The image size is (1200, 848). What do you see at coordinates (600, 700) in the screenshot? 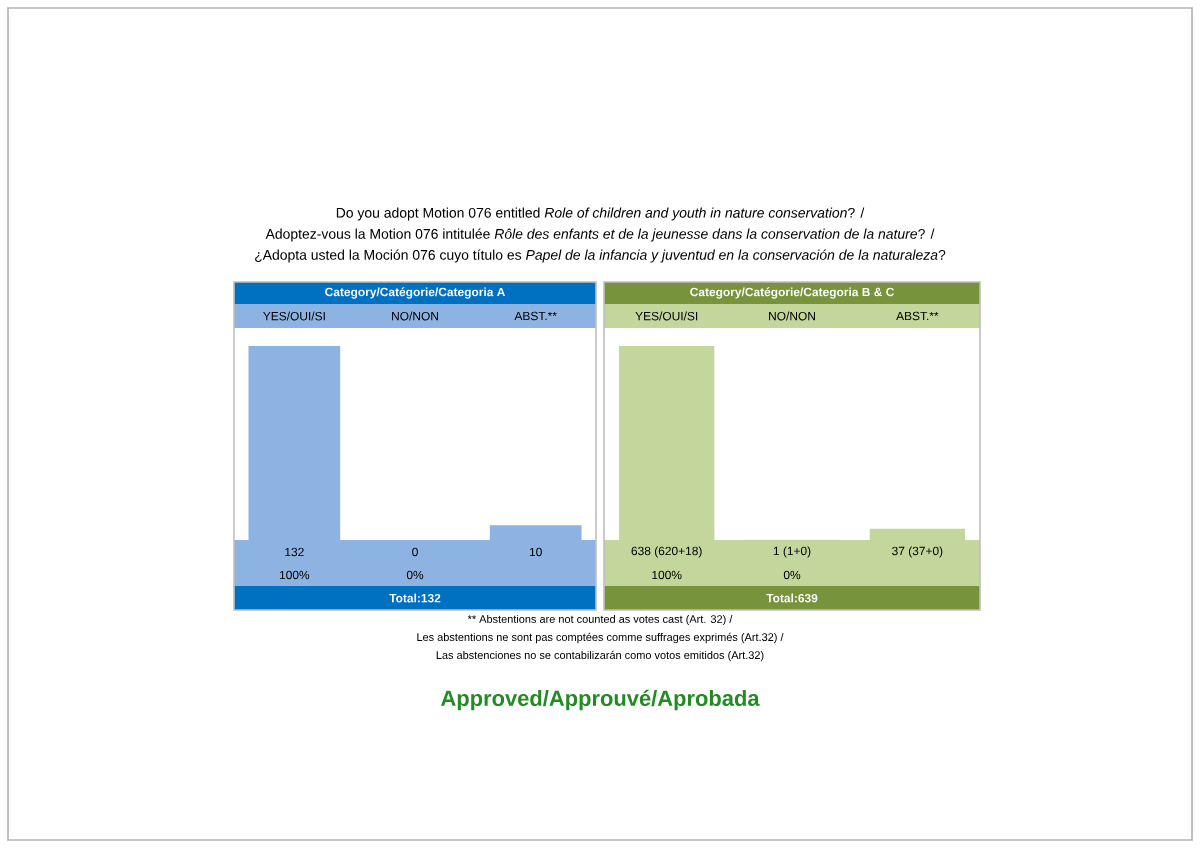
I see `text: Approved/Approuvé/Aprobada` at bounding box center [600, 700].